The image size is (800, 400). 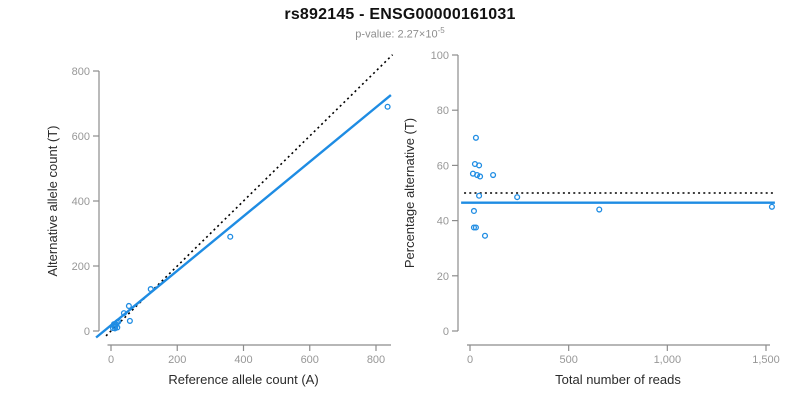 I want to click on y-tick-label: 20, so click(x=443, y=277).